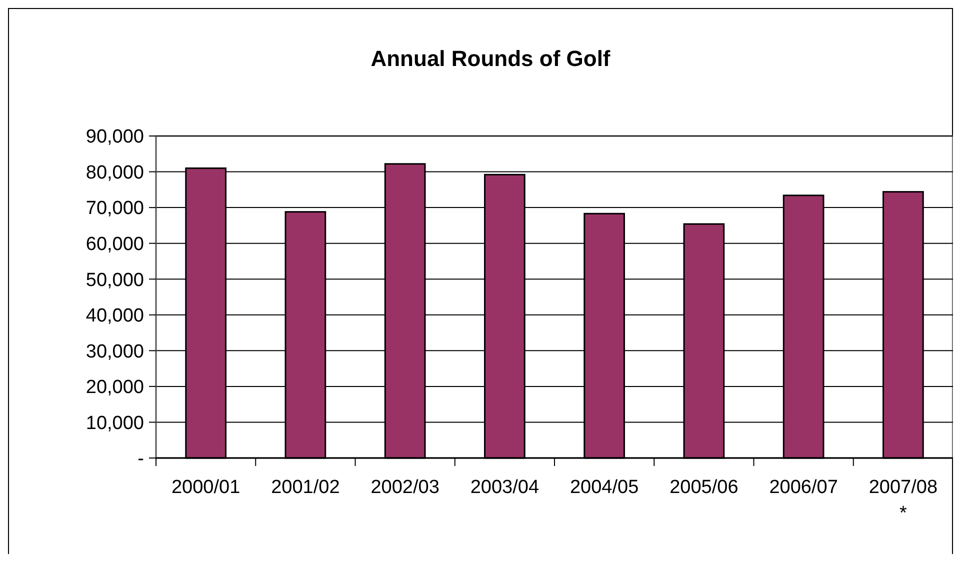 This screenshot has width=961, height=562. Describe the element at coordinates (115, 316) in the screenshot. I see `y-tick-label: 40,000` at that location.